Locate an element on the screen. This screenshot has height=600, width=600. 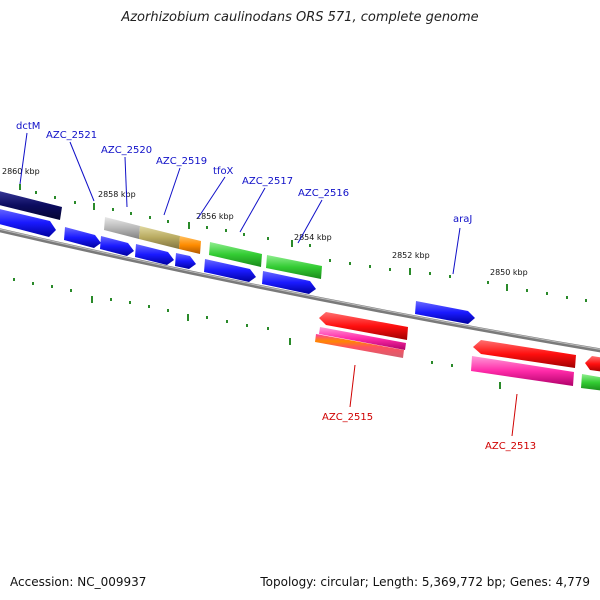
forward-track-outer is located at coordinates (161, 234).